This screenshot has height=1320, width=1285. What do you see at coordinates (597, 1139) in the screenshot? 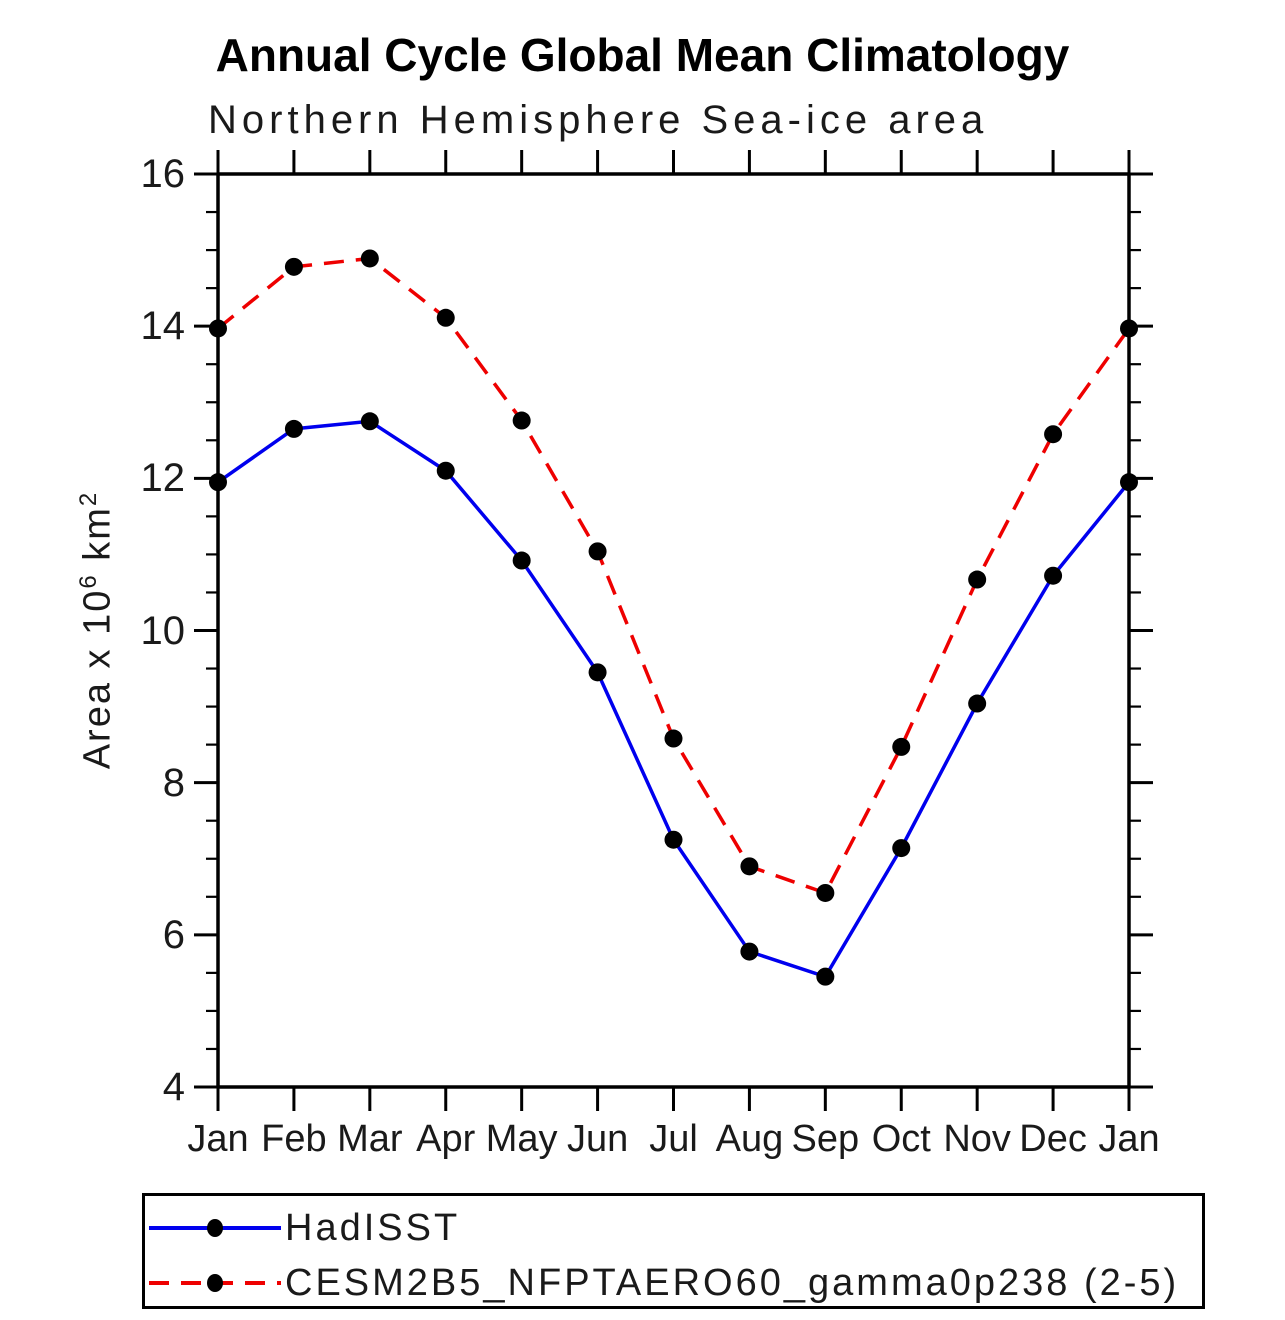
I see `x-tick-label-month: Jun` at bounding box center [597, 1139].